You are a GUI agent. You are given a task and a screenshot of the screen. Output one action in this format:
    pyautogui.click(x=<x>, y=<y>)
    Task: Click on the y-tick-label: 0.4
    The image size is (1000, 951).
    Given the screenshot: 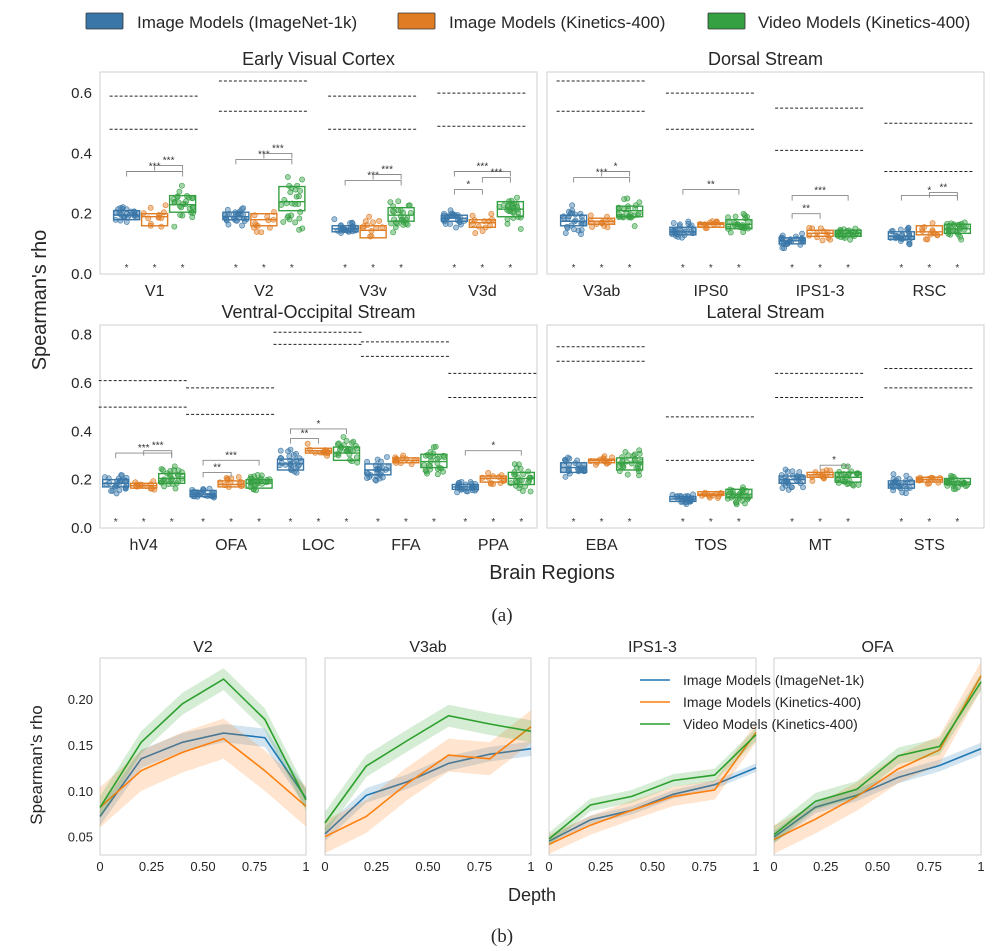 What is the action you would take?
    pyautogui.click(x=81, y=431)
    